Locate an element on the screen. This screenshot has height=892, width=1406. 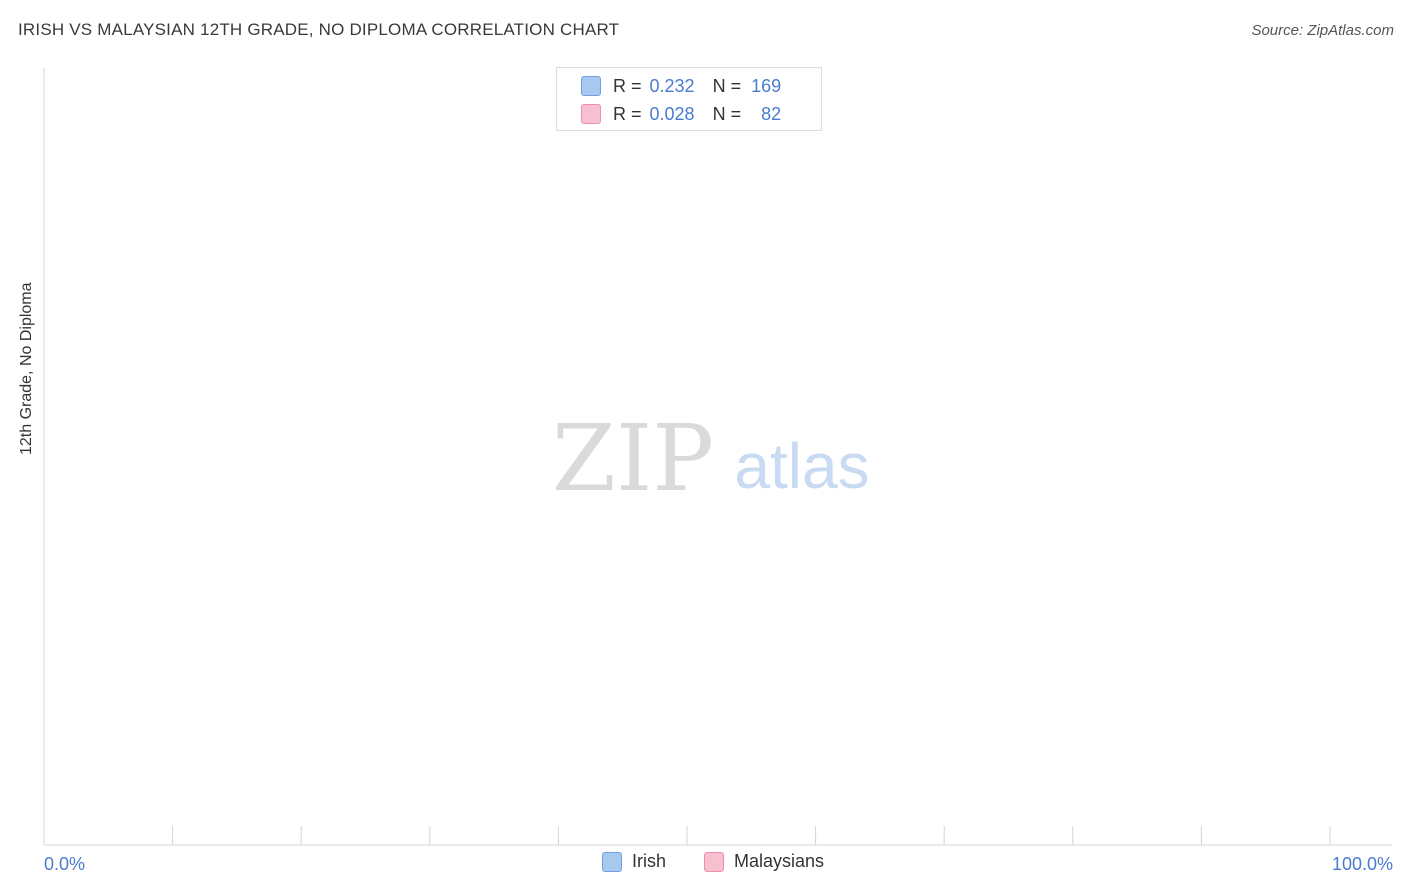
y-axis-label: 12th Grade, No Diploma is located at coordinates (26, 368).